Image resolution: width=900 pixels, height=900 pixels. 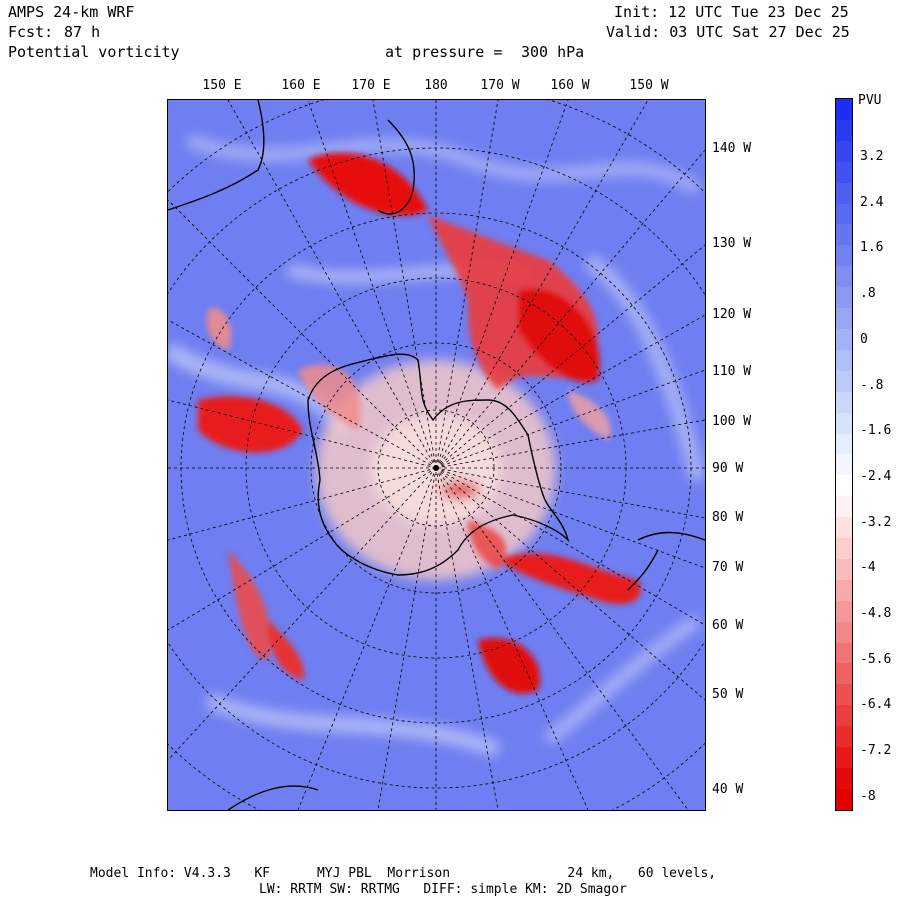 What do you see at coordinates (222, 85) in the screenshot?
I see `lon-label-150e: 150 E` at bounding box center [222, 85].